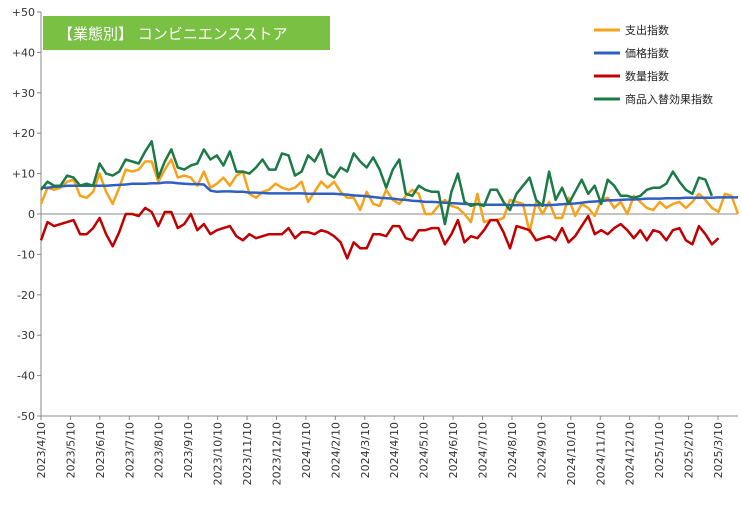  I want to click on y-tick-label: +30, so click(23, 93).